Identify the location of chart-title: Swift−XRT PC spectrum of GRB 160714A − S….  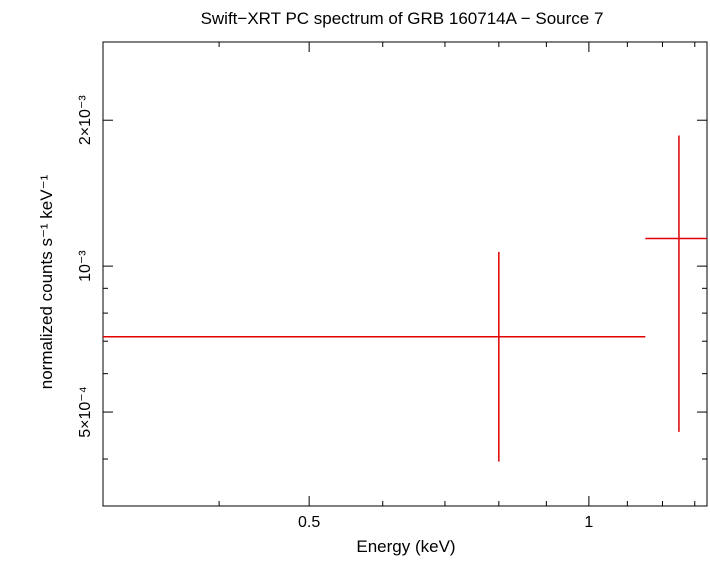
(402, 18).